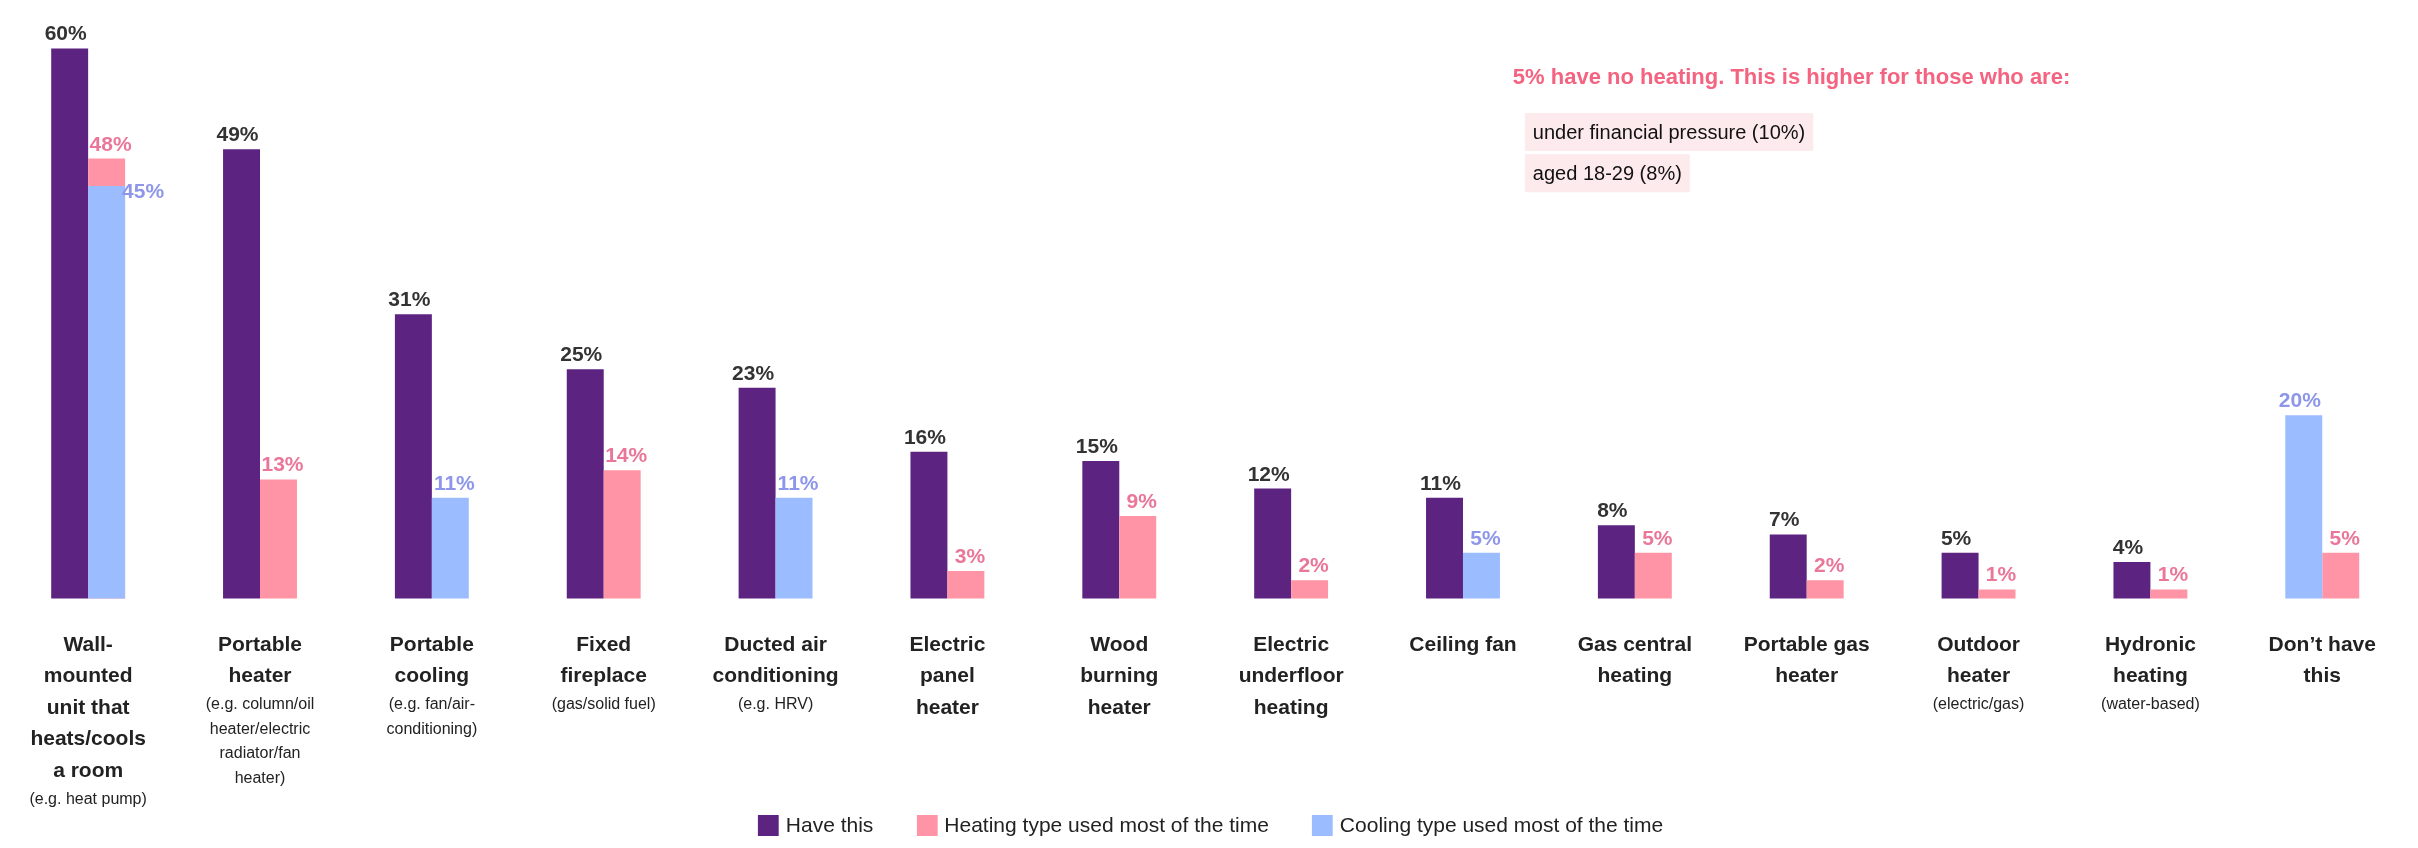  What do you see at coordinates (1106, 825) in the screenshot?
I see `legend-label: Heating type used most of the time` at bounding box center [1106, 825].